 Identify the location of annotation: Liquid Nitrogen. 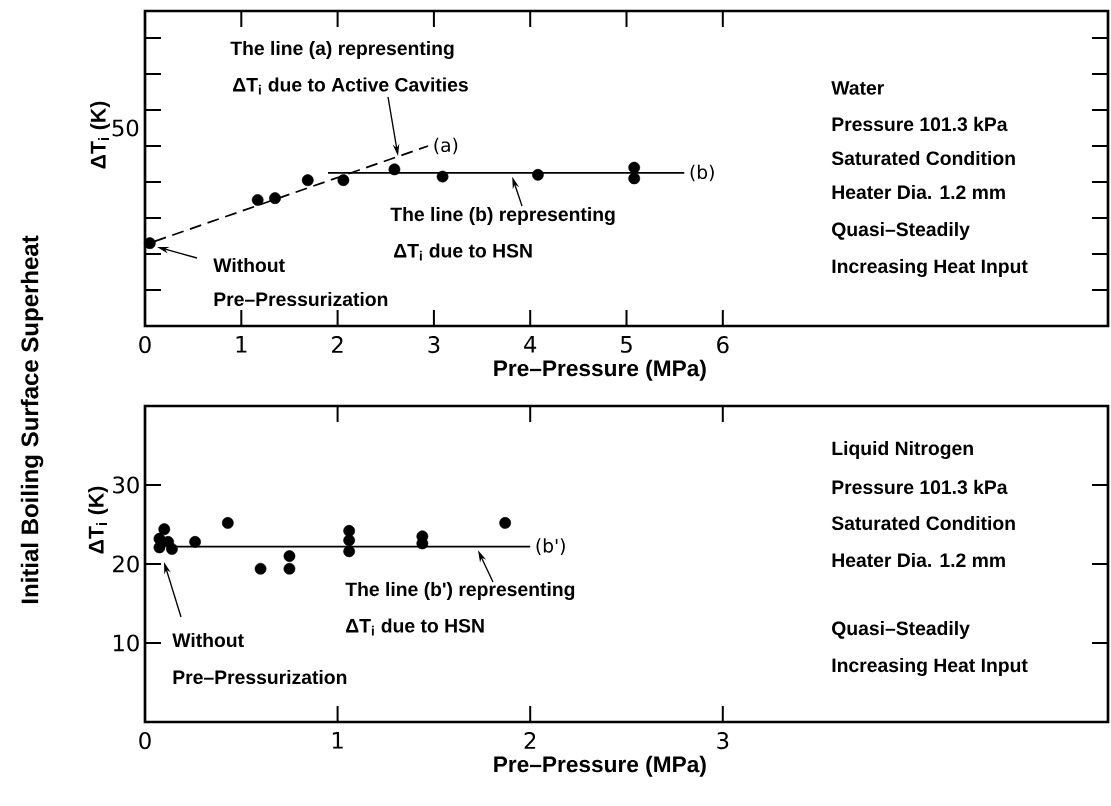
(902, 450).